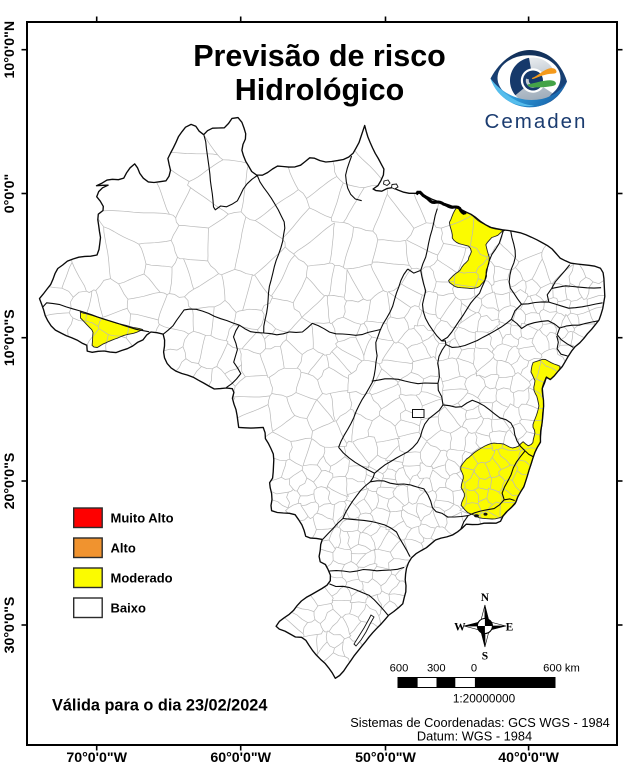  Describe the element at coordinates (128, 608) in the screenshot. I see `svg-text: Baixo` at that location.